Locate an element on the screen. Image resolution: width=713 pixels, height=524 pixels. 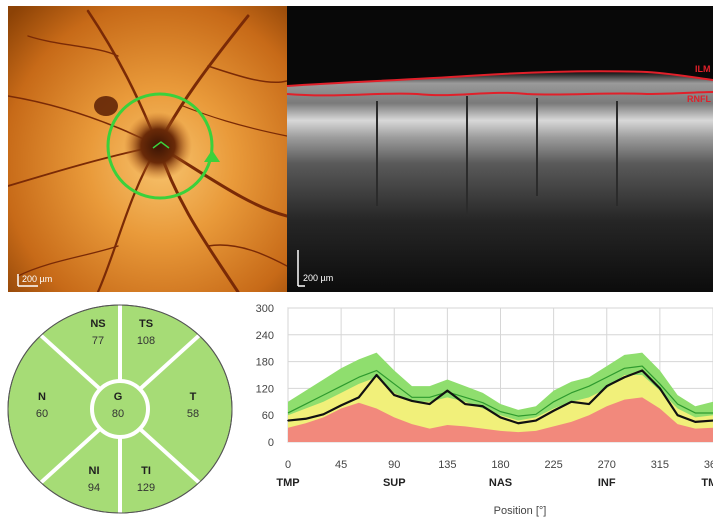
region-label: NAS is located at coordinates (500, 483).